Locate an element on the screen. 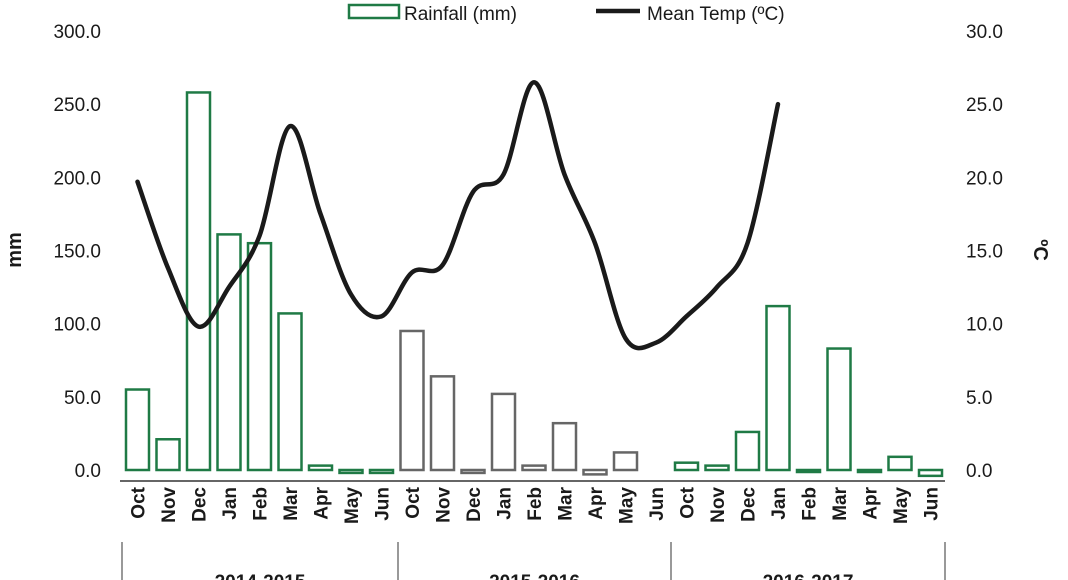 The width and height of the screenshot is (1068, 580). y-tick-left: 150.0 is located at coordinates (77, 252).